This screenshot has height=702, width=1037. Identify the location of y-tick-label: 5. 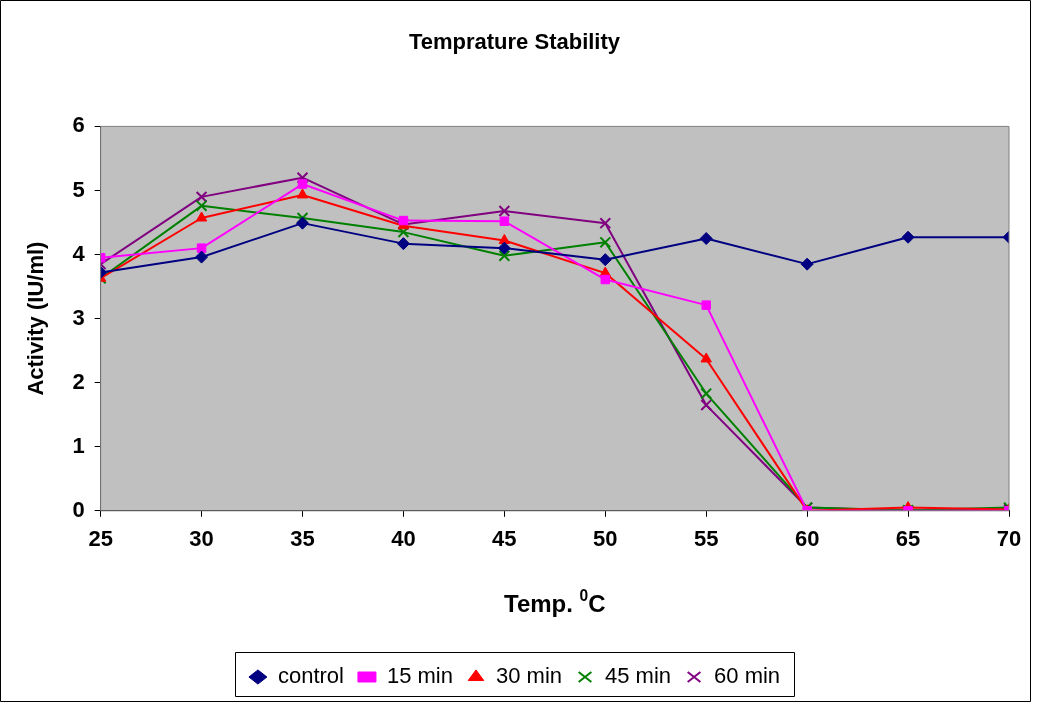
(78, 189).